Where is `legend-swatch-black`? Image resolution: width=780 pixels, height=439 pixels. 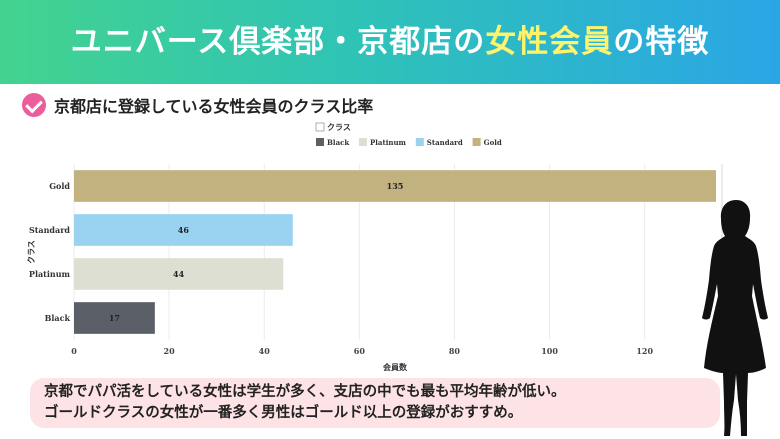 legend-swatch-black is located at coordinates (320, 142).